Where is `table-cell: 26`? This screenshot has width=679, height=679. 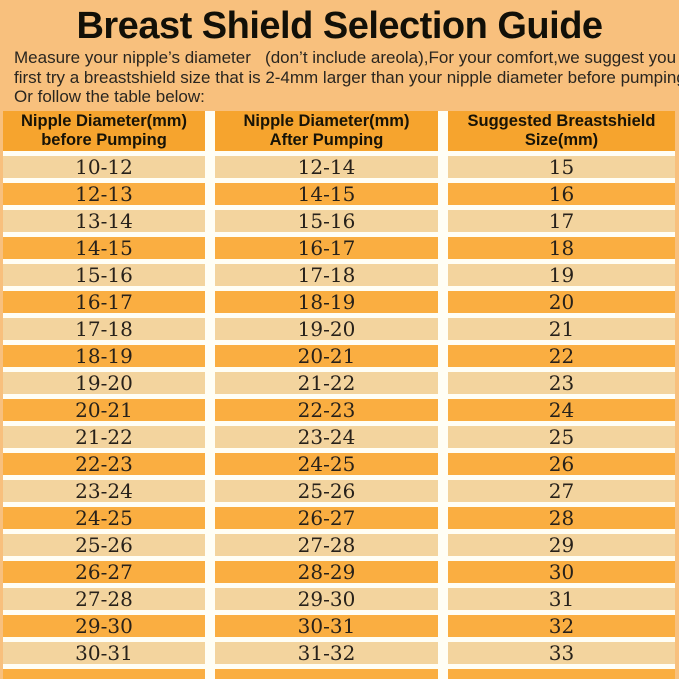
table-cell: 26 is located at coordinates (561, 463).